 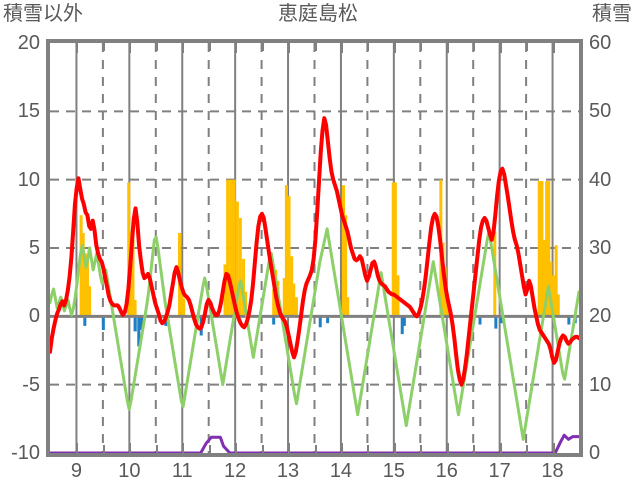 What do you see at coordinates (43, 14) in the screenshot?
I see `left-axis-title: 積雪以外` at bounding box center [43, 14].